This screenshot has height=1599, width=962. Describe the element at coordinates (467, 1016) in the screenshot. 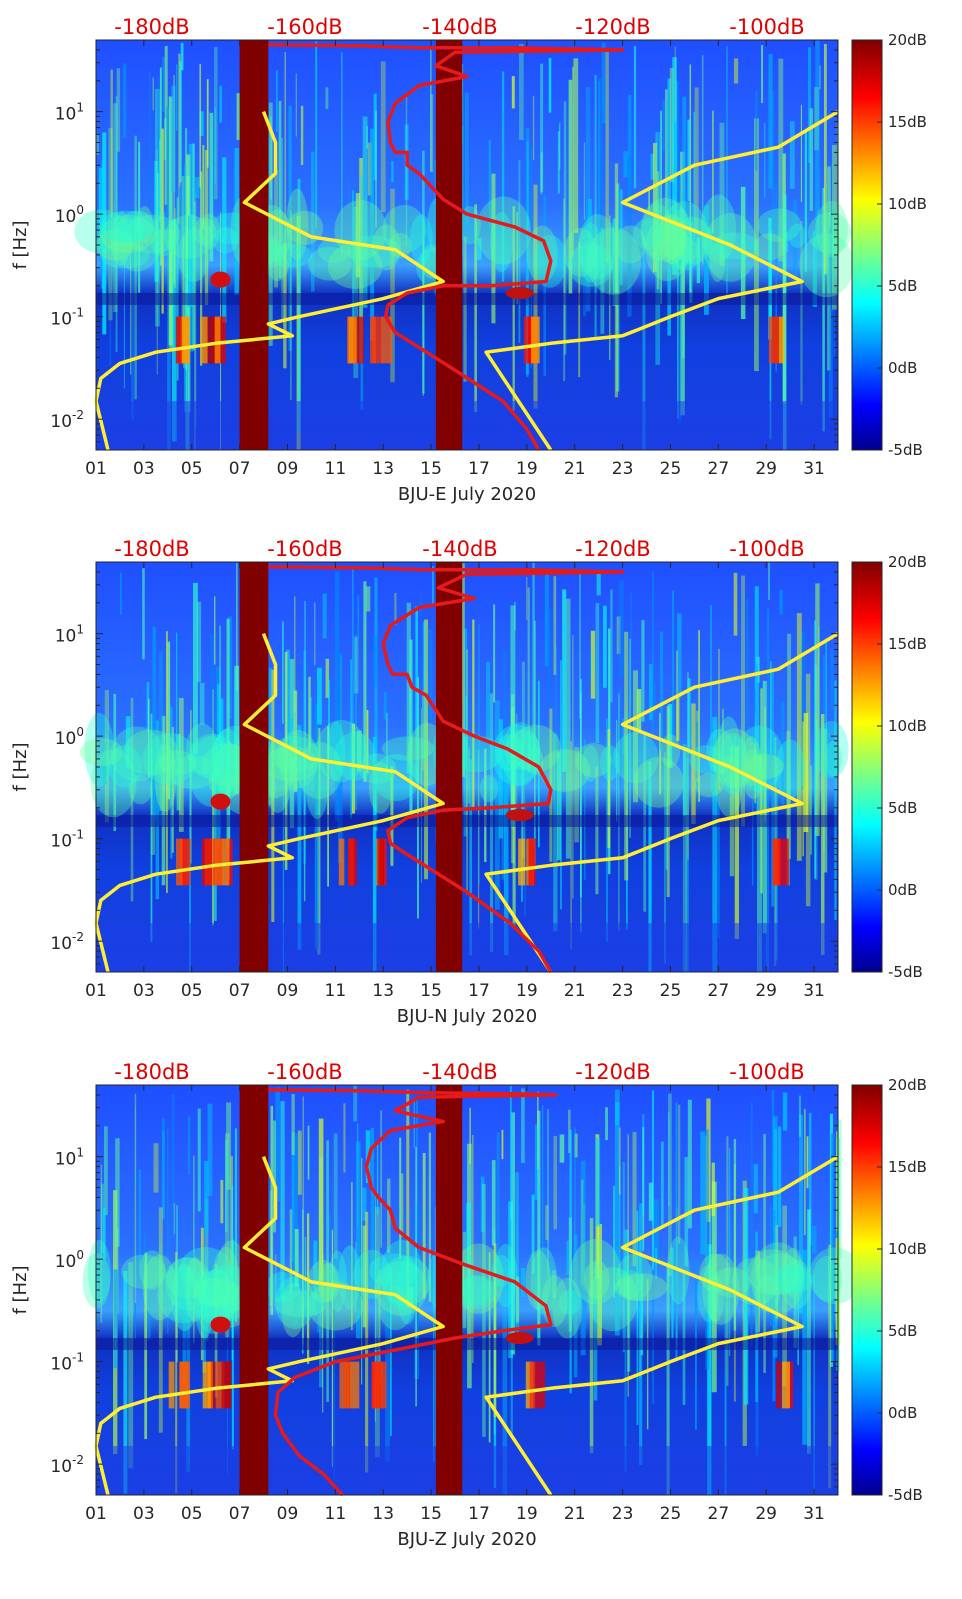

I see `x-axis-label: BJU-N July 2020` at that location.